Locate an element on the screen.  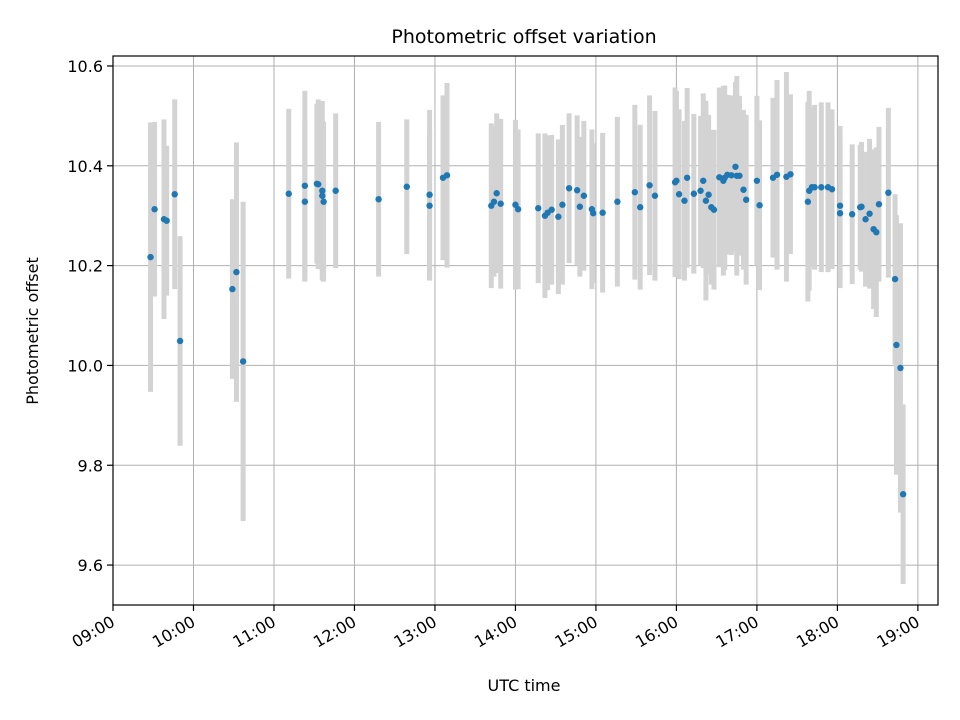
y-tick-label: 10.2 is located at coordinates (85, 266).